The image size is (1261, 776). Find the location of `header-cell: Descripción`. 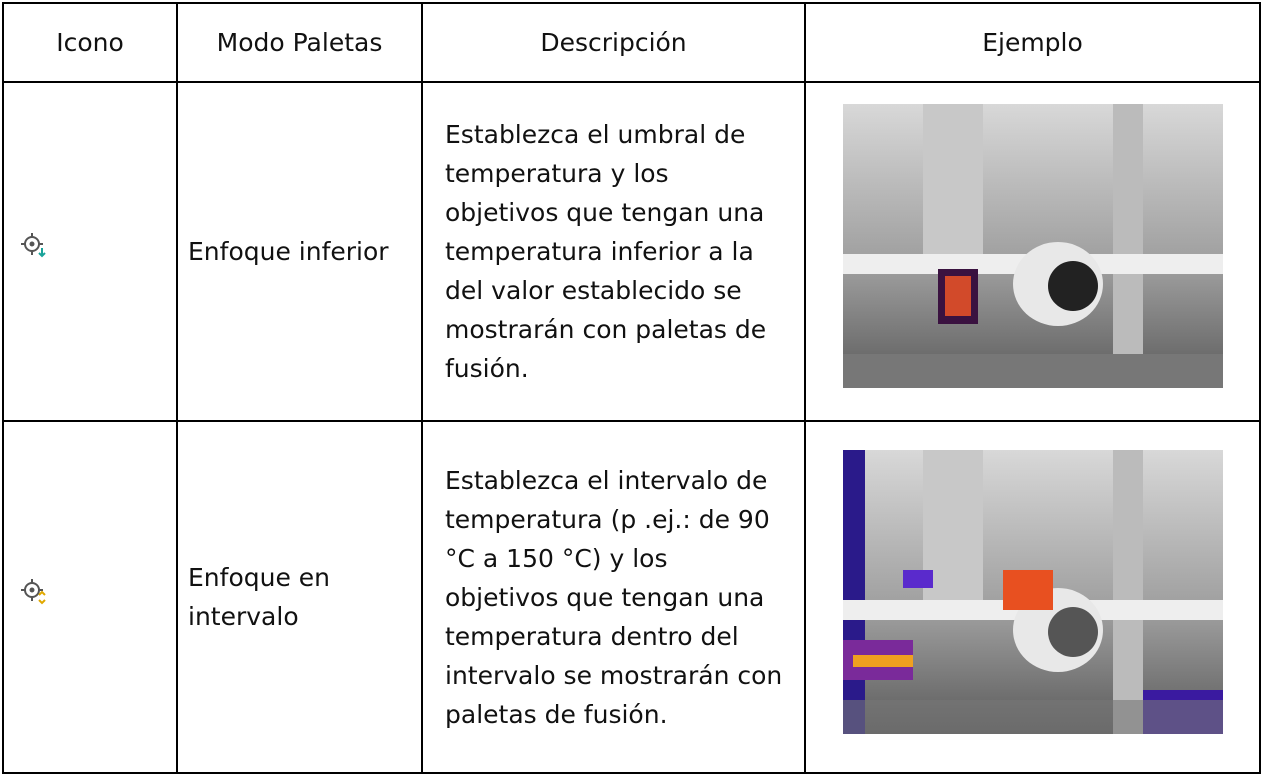

header-cell: Descripción is located at coordinates (613, 42).